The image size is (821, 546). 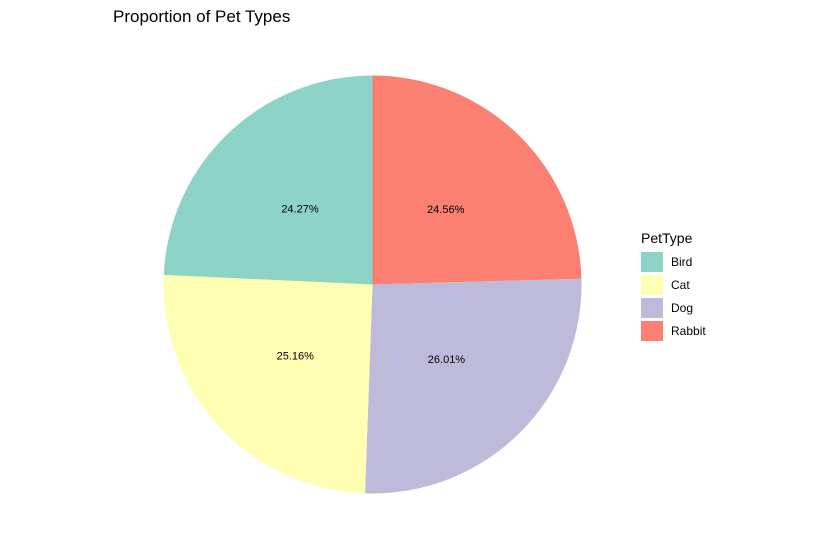 What do you see at coordinates (652, 308) in the screenshot?
I see `legend-key-dog` at bounding box center [652, 308].